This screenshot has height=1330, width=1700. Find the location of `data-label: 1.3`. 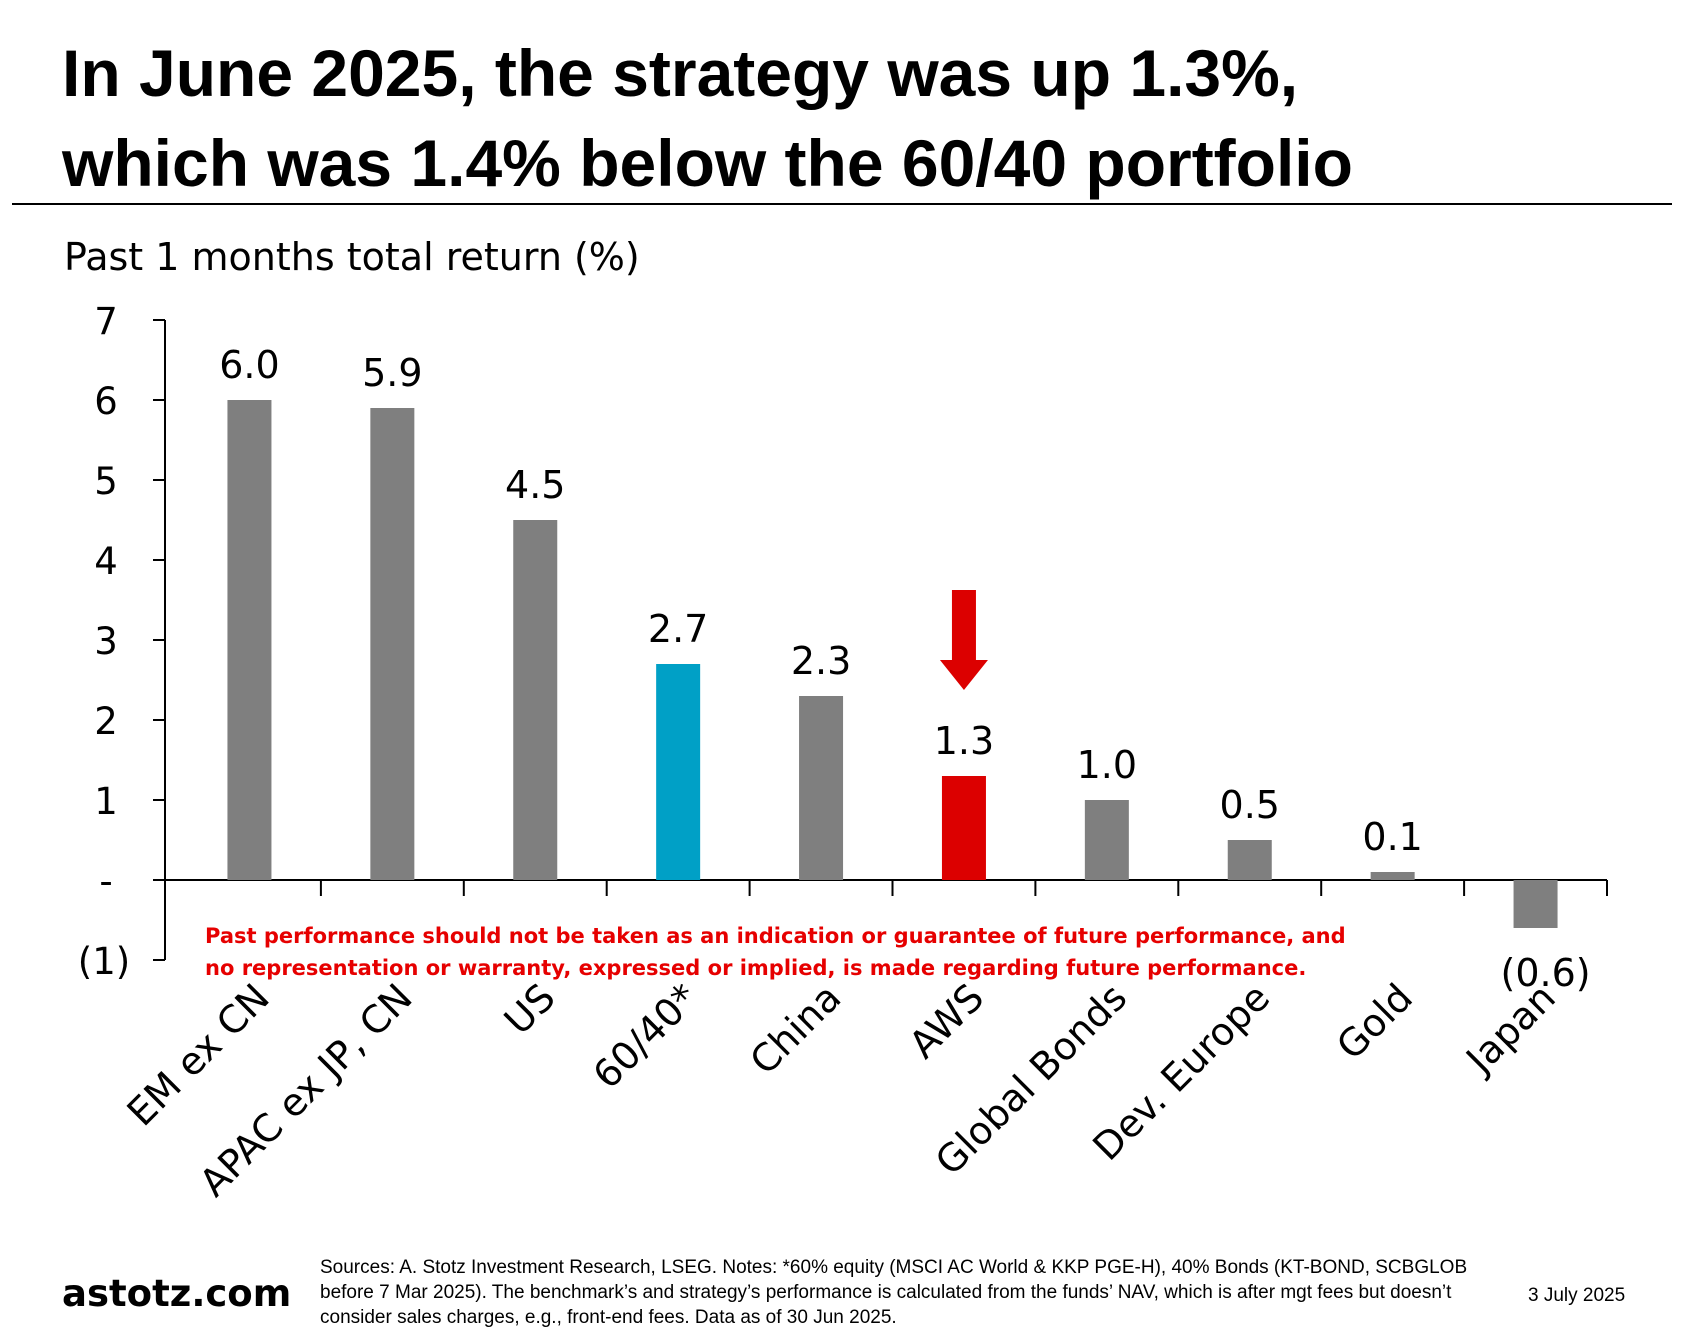

data-label: 1.3 is located at coordinates (964, 741).